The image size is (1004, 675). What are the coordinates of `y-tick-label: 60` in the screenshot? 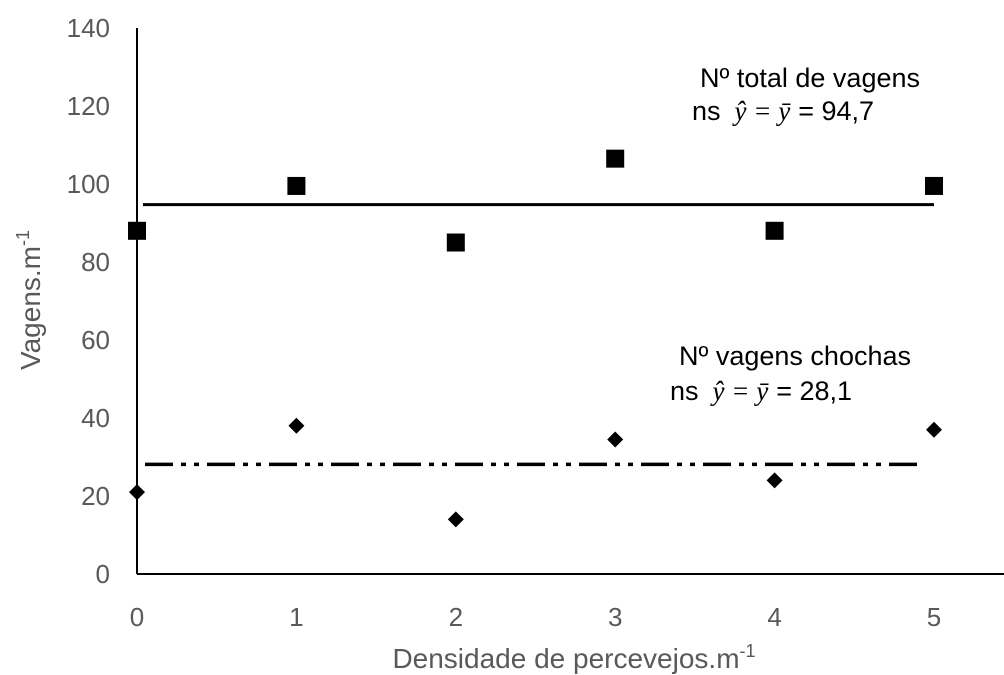 It's located at (95, 340).